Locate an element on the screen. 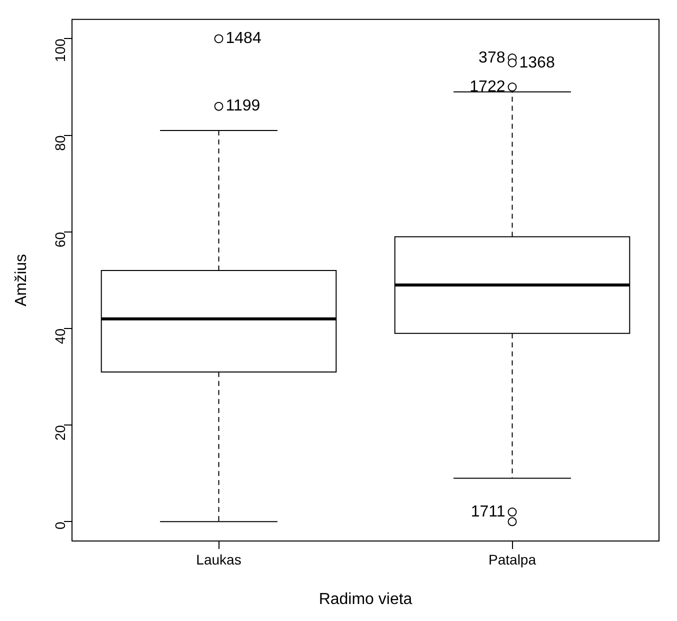 The width and height of the screenshot is (677, 621). annotation: 378 is located at coordinates (492, 57).